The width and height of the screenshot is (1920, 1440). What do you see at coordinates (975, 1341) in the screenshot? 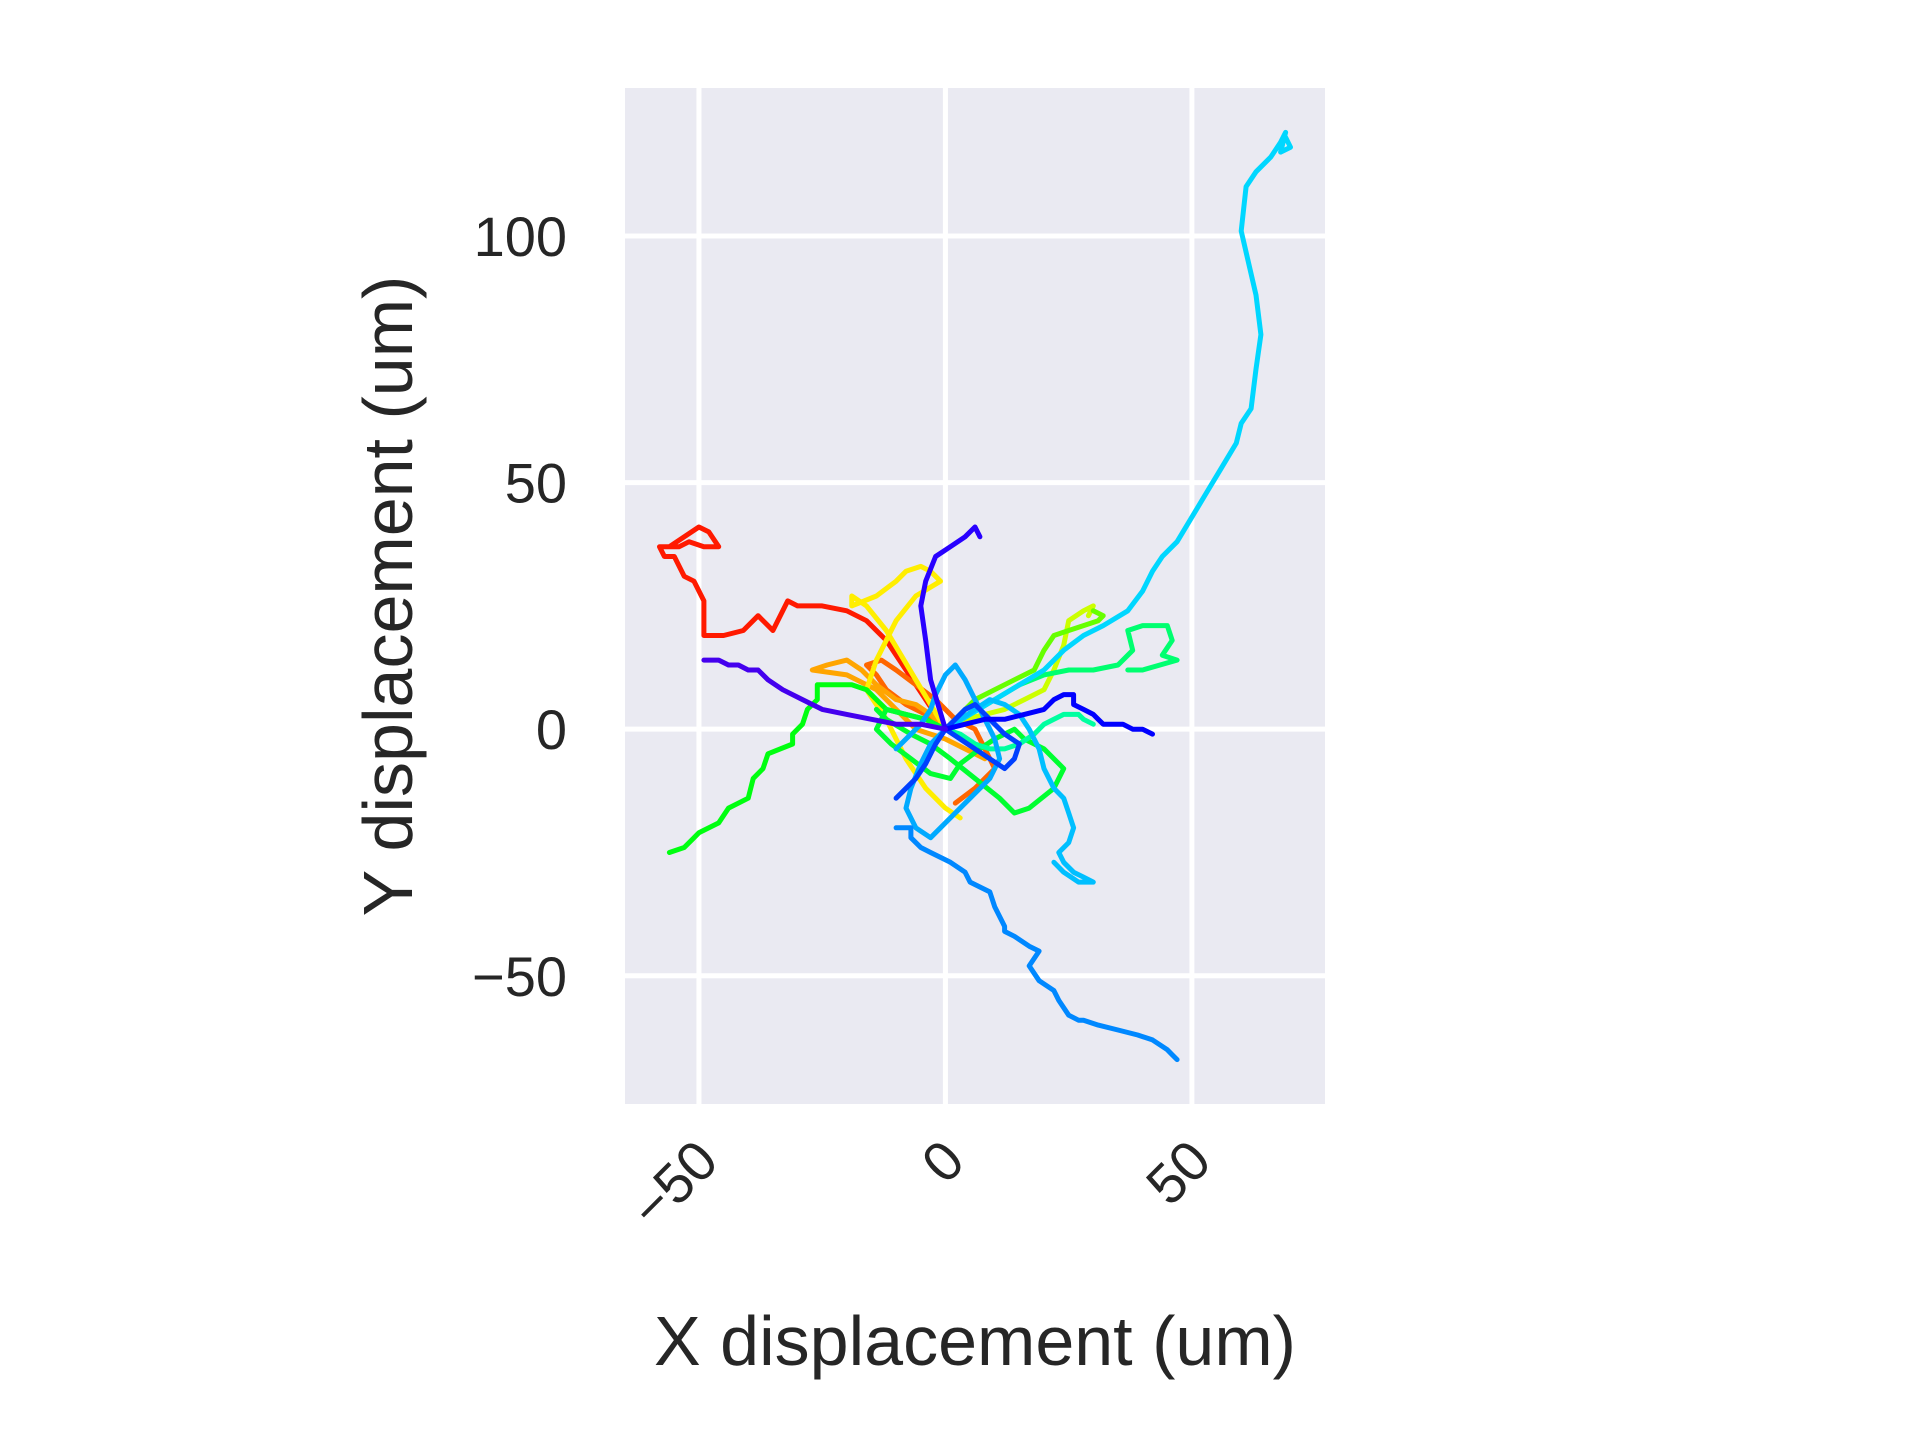
I see `x-axis-label: X displacement (um)` at bounding box center [975, 1341].